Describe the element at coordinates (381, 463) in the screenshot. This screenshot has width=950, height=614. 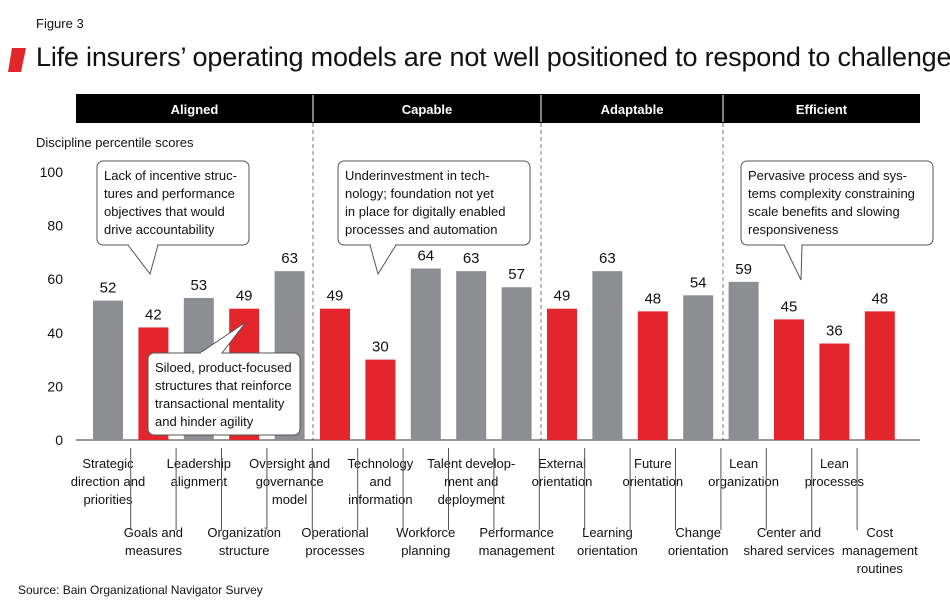
I see `x-category-label: Technology` at that location.